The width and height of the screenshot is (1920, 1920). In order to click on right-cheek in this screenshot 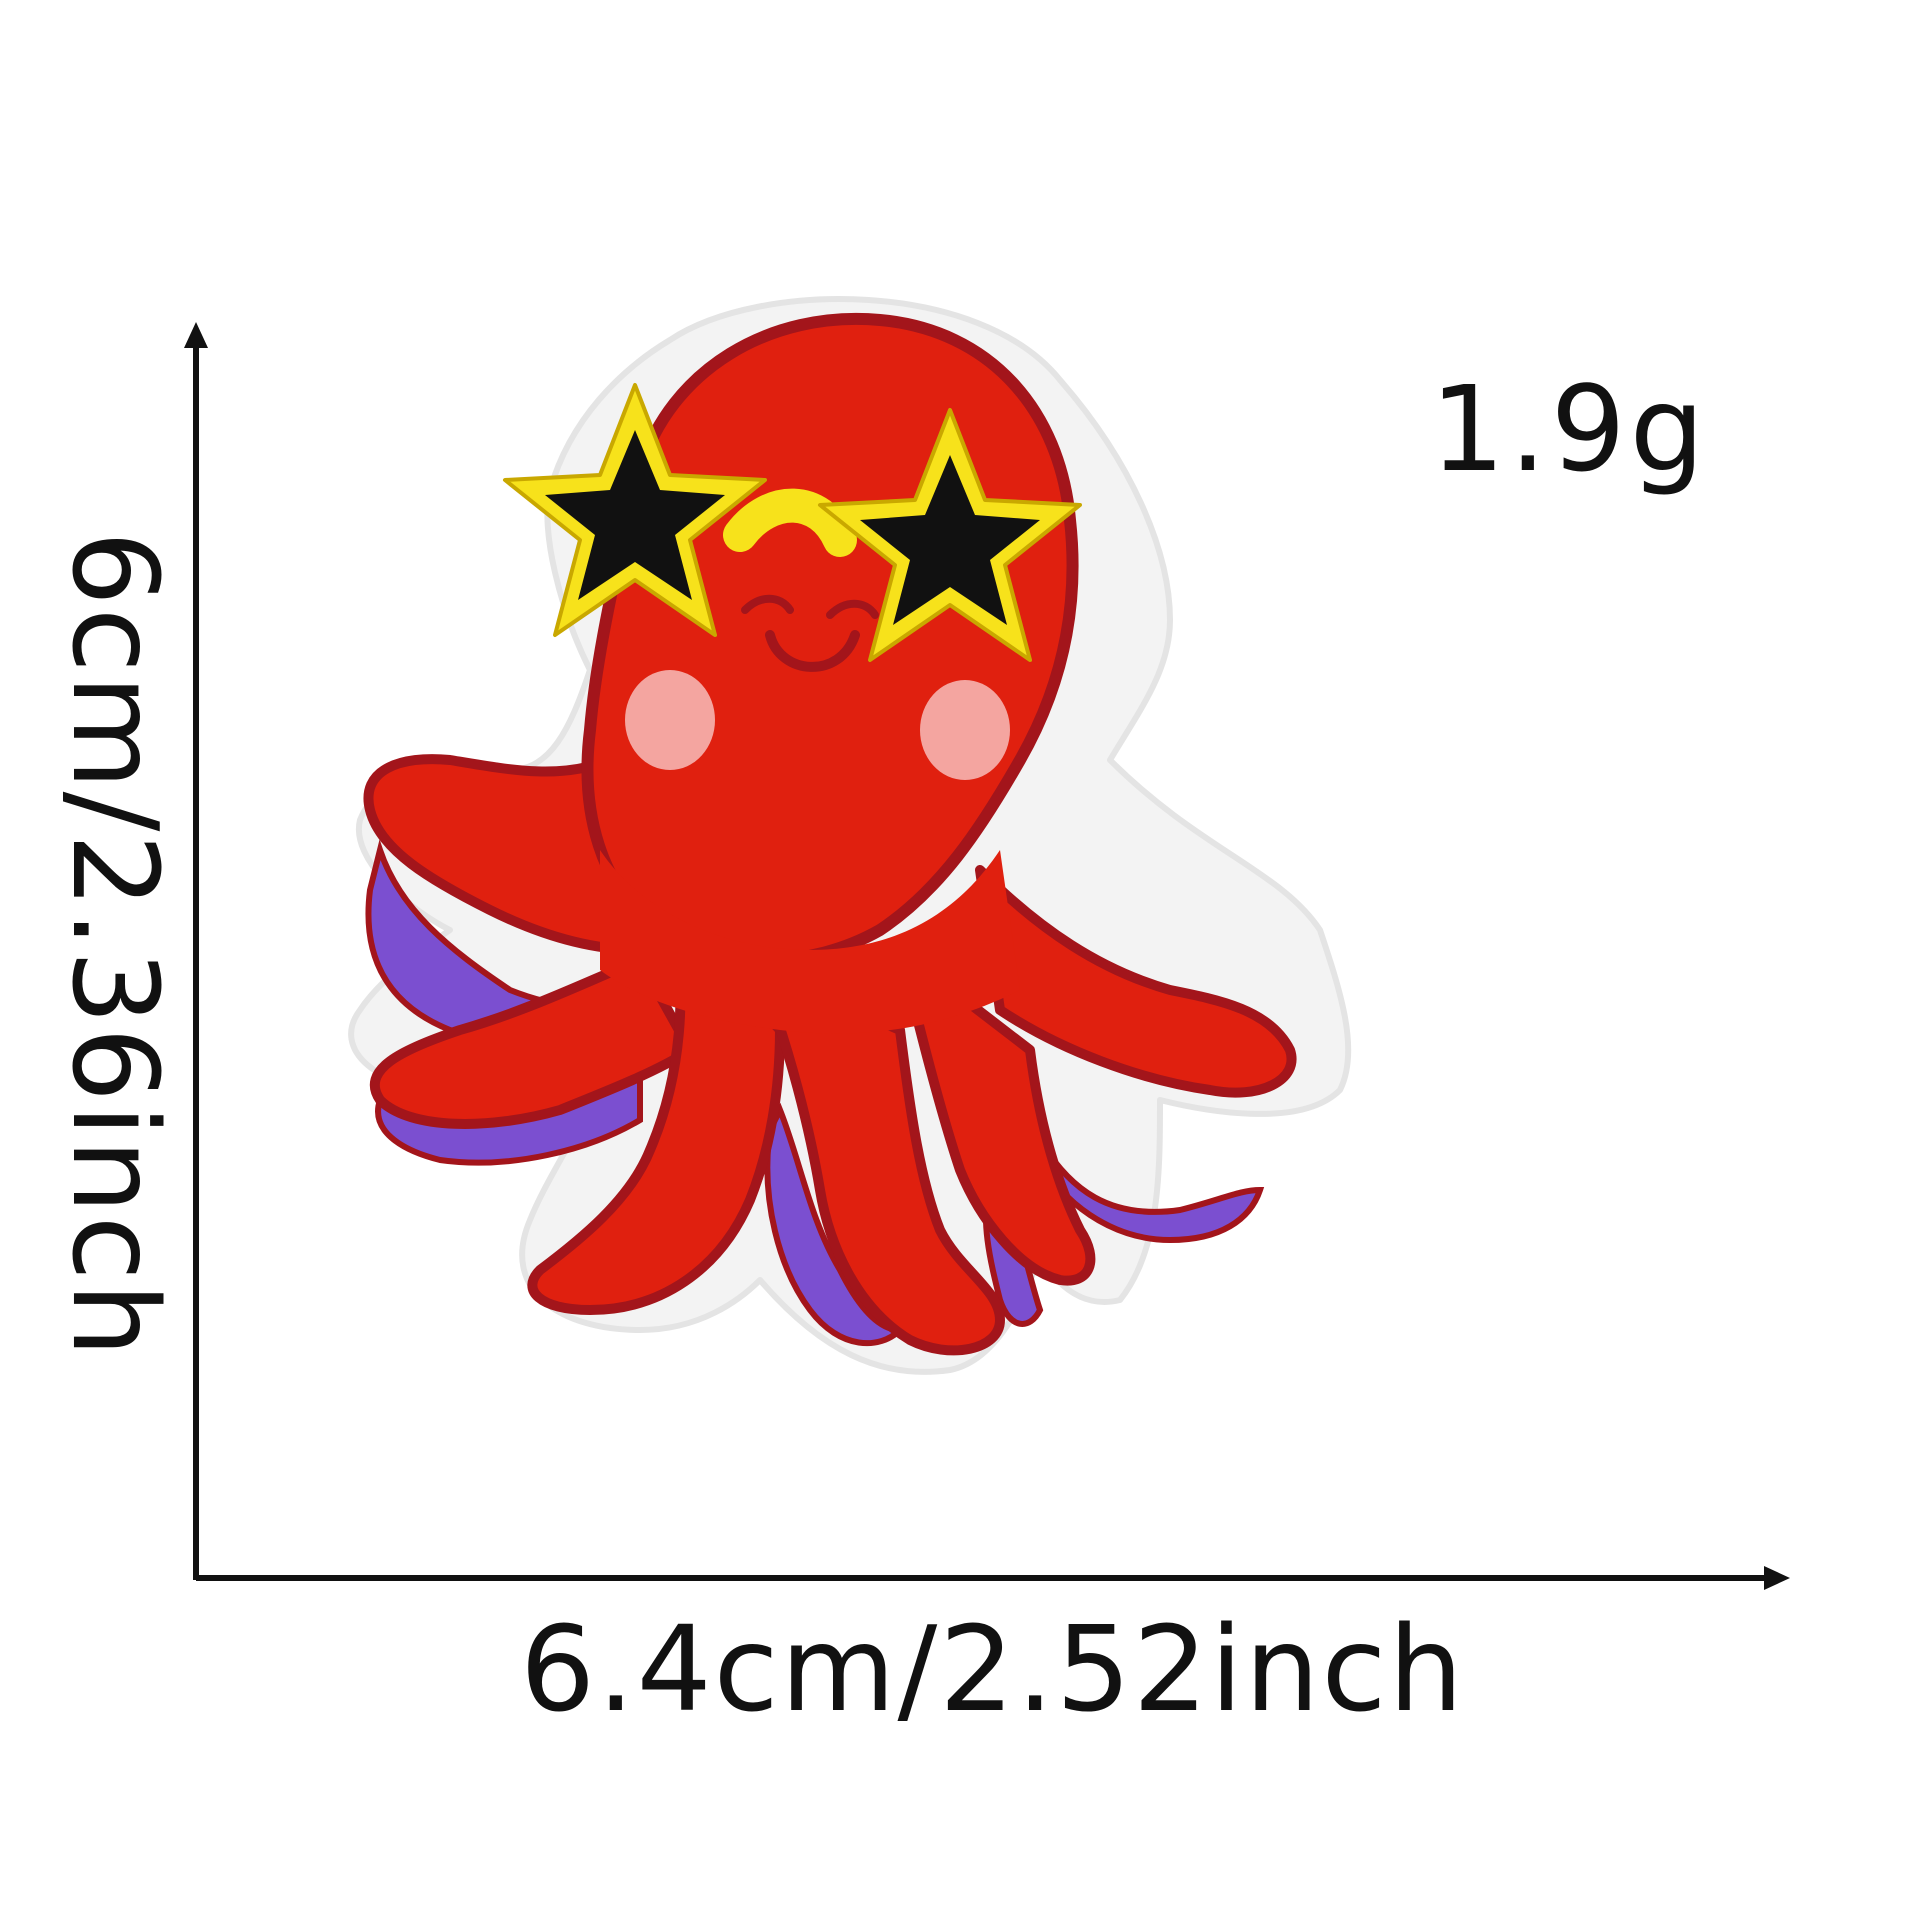, I will do `click(965, 730)`.